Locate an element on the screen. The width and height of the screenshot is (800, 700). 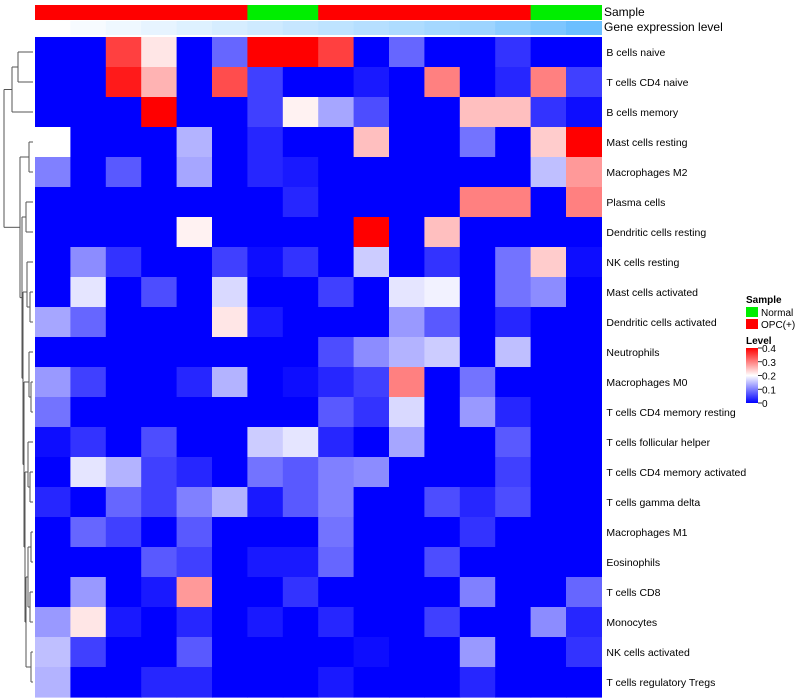
row-label: Plasma cells is located at coordinates (635, 203).